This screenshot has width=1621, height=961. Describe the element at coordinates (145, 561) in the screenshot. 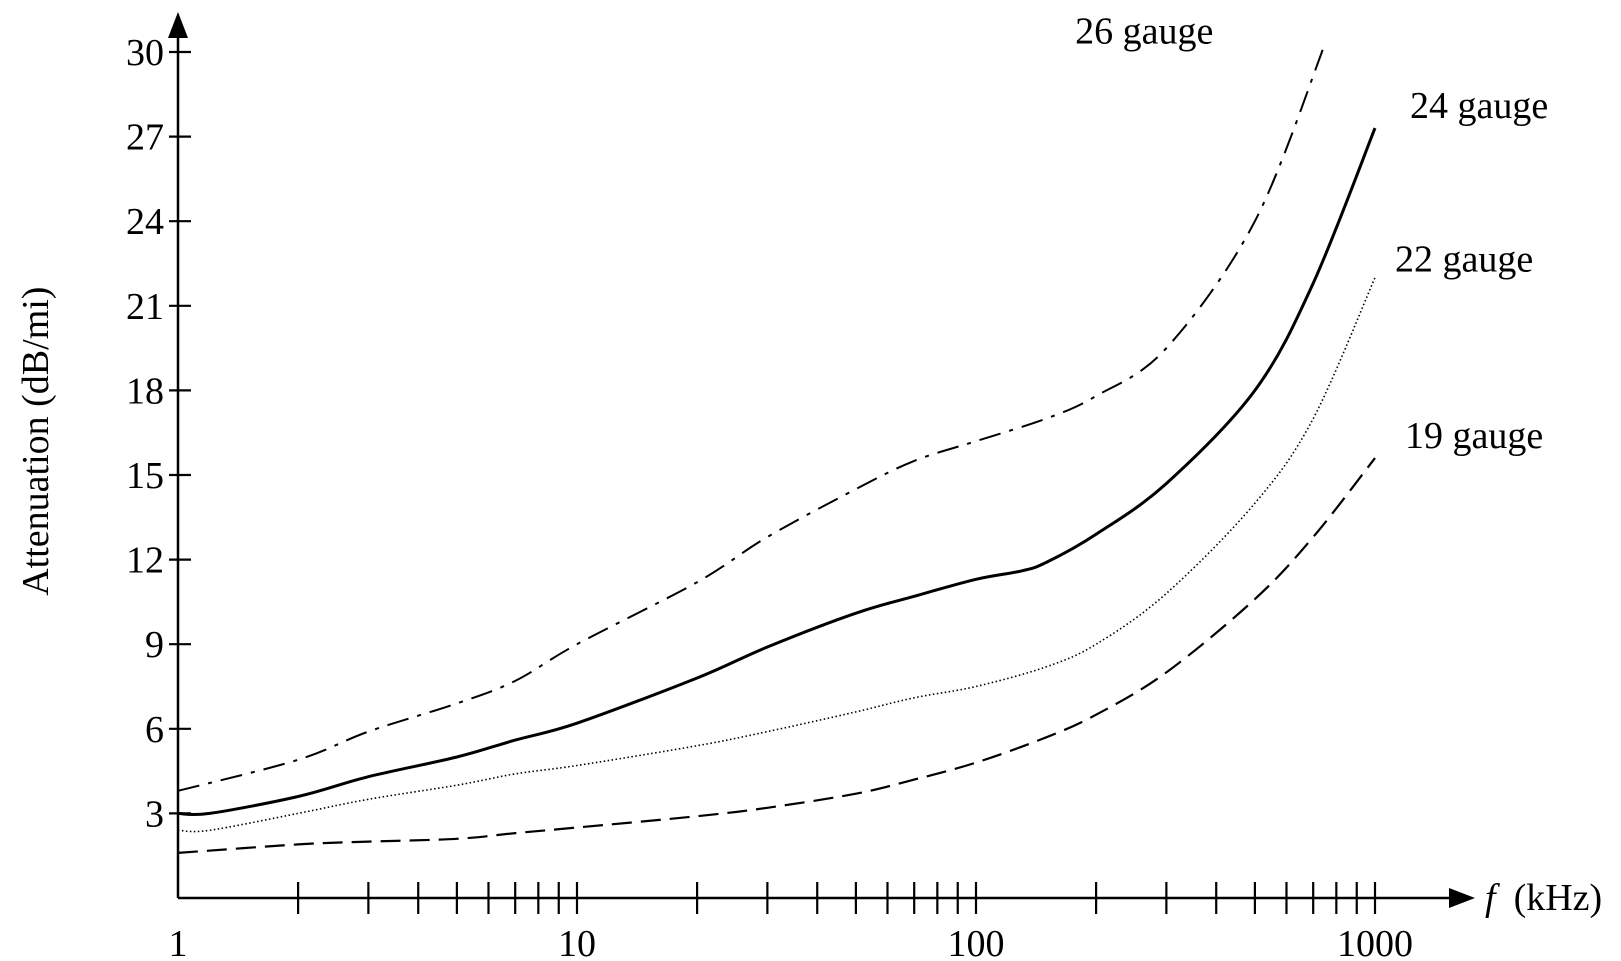

I see `y-tick-label: 12` at that location.